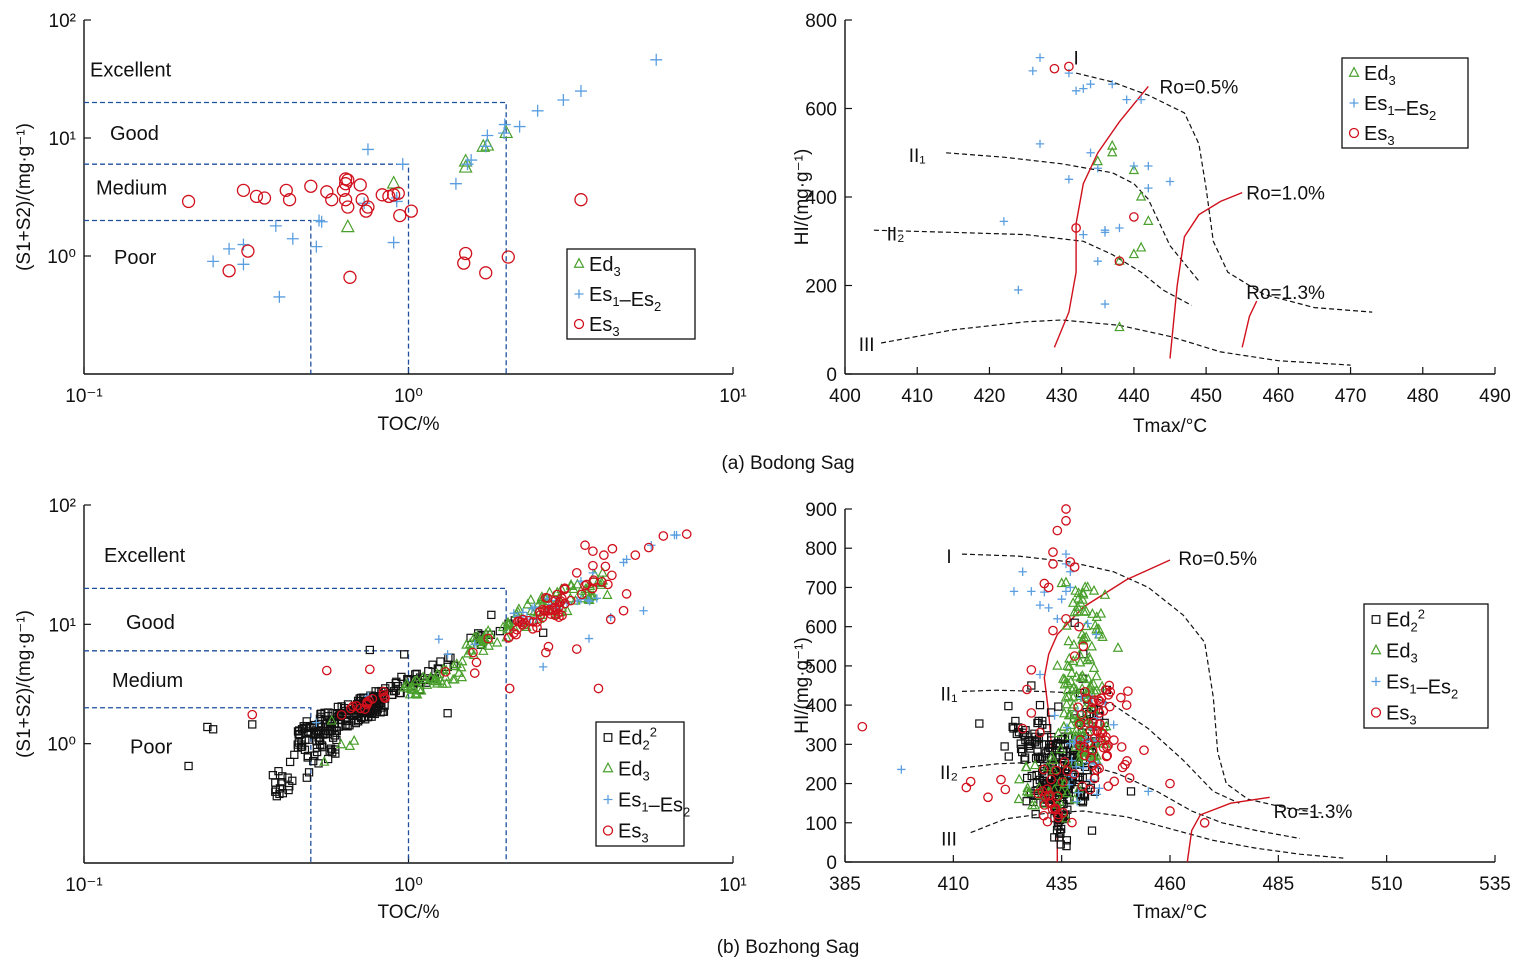  Describe the element at coordinates (134, 134) in the screenshot. I see `zone-label-good: Good` at that location.